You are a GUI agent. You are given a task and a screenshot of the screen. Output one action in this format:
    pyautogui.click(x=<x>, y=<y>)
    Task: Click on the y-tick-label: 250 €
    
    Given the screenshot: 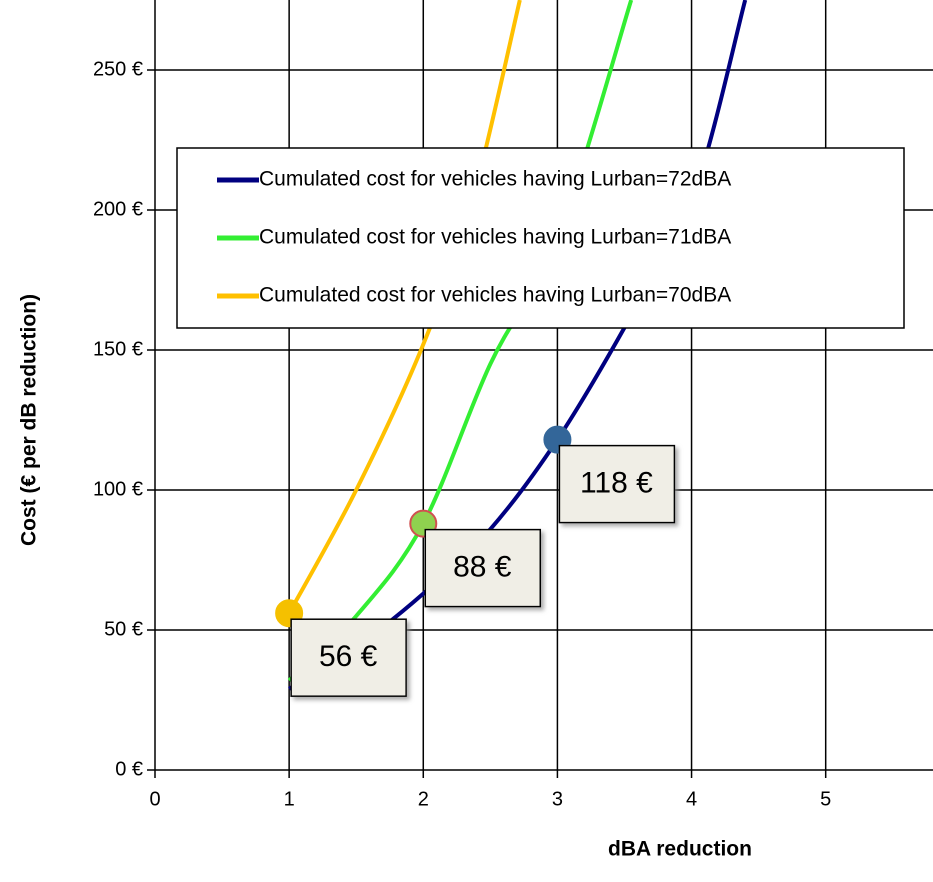 What is the action you would take?
    pyautogui.click(x=118, y=69)
    